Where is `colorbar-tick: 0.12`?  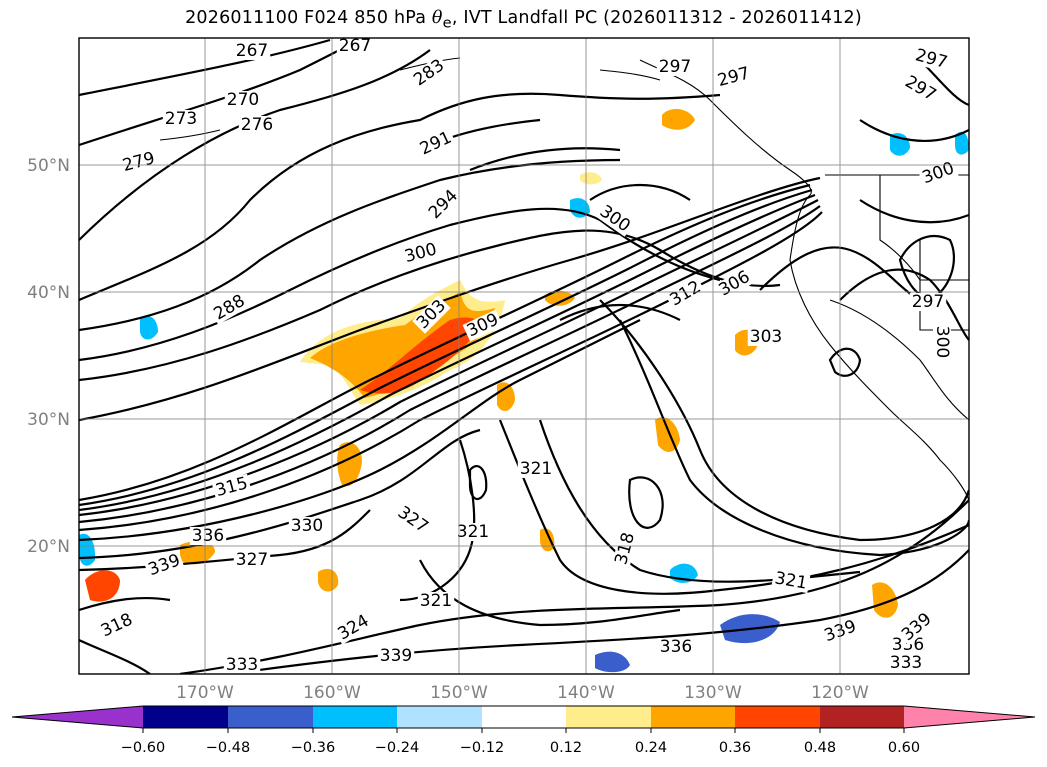
colorbar-tick: 0.12 is located at coordinates (566, 748).